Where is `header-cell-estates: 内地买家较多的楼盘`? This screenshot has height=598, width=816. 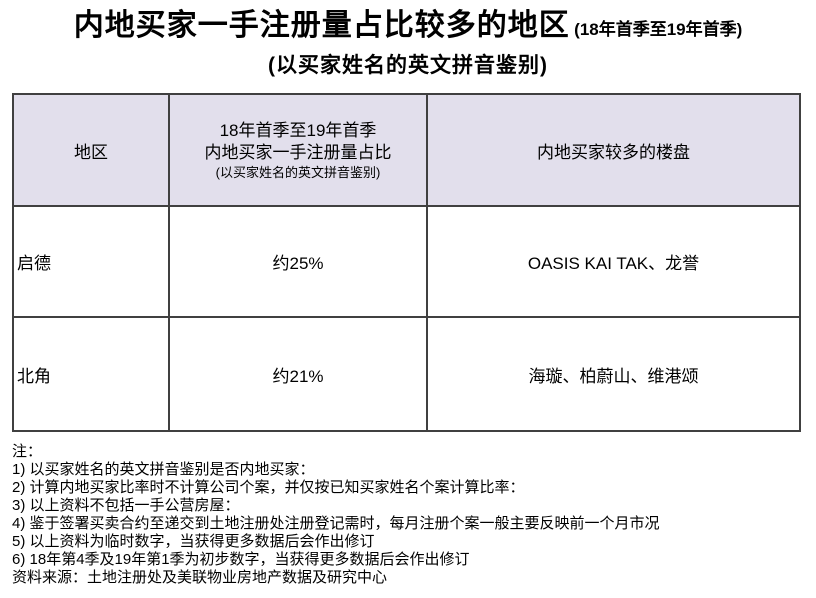
header-cell-estates: 内地买家较多的楼盘 is located at coordinates (613, 150).